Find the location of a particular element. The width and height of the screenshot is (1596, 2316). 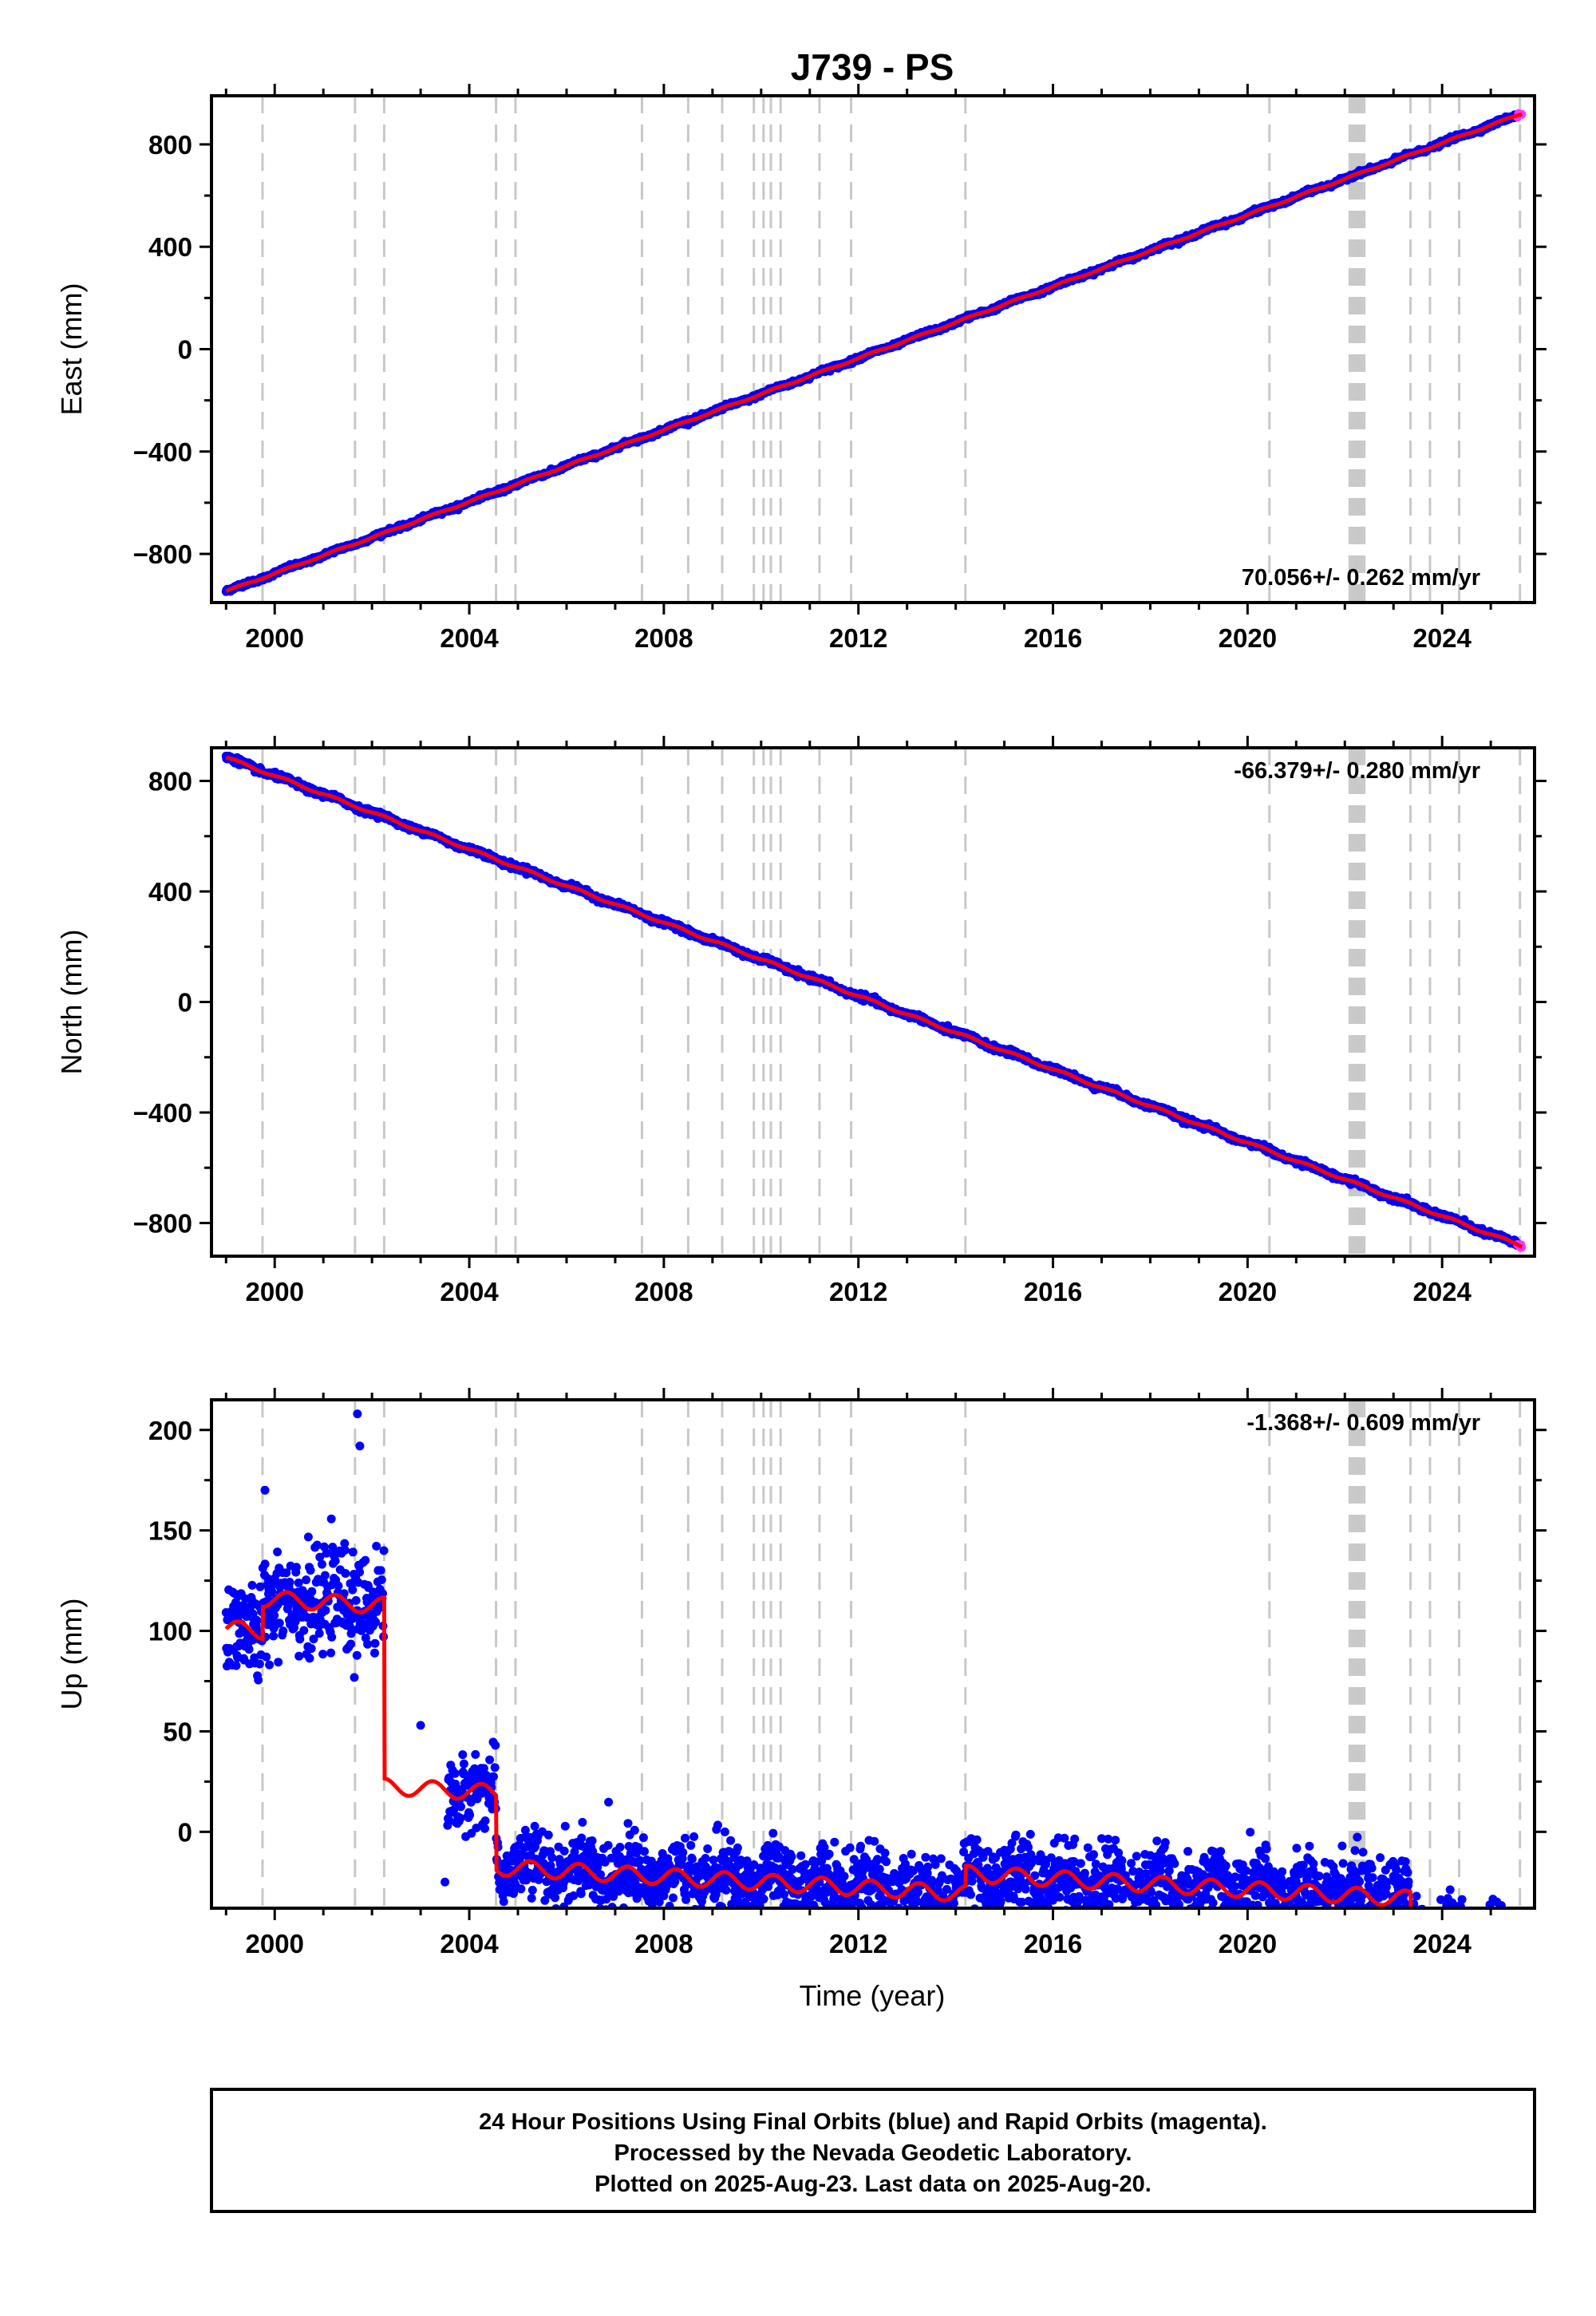

east-y-tick-label: −400 is located at coordinates (162, 452).